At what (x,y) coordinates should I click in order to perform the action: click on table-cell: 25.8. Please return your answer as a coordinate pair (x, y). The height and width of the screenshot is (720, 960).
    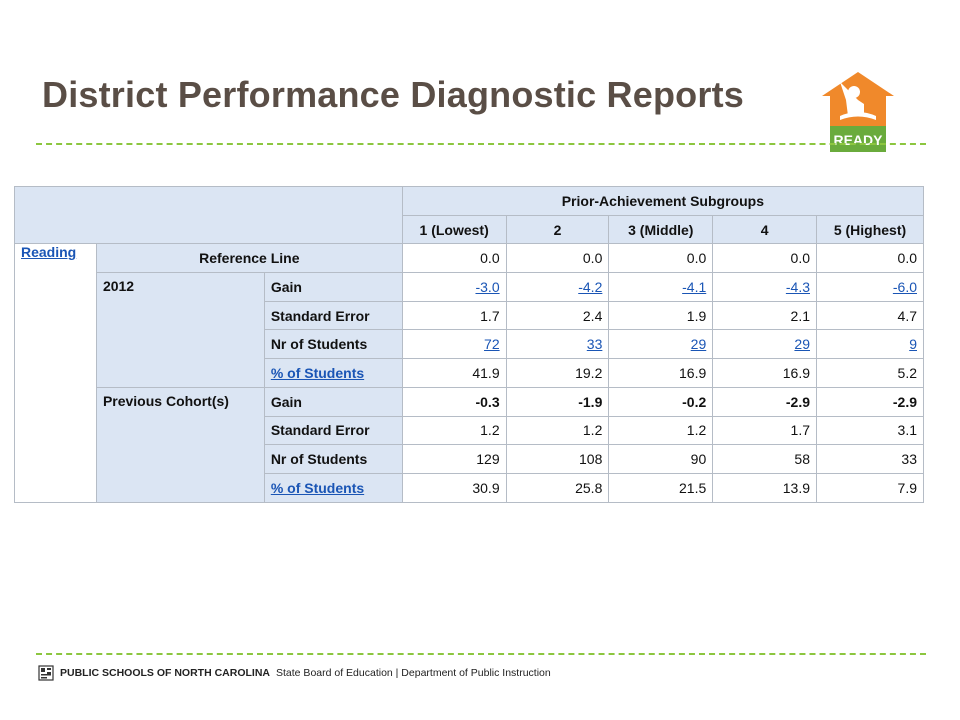
    Looking at the image, I should click on (557, 487).